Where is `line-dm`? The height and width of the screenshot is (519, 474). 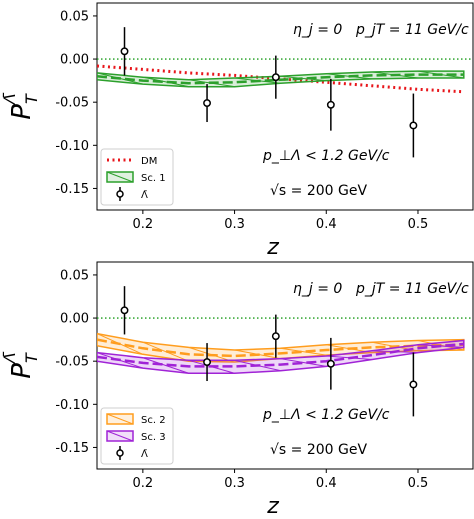 line-dm is located at coordinates (280, 79).